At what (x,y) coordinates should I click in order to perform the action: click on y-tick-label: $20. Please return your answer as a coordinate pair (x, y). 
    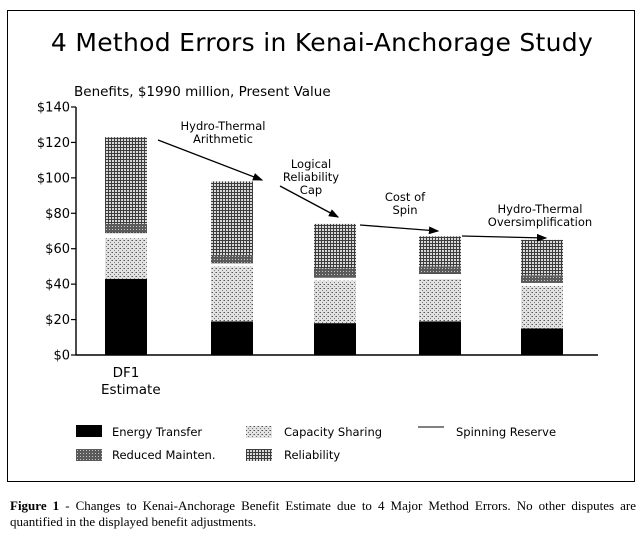
    Looking at the image, I should click on (57, 320).